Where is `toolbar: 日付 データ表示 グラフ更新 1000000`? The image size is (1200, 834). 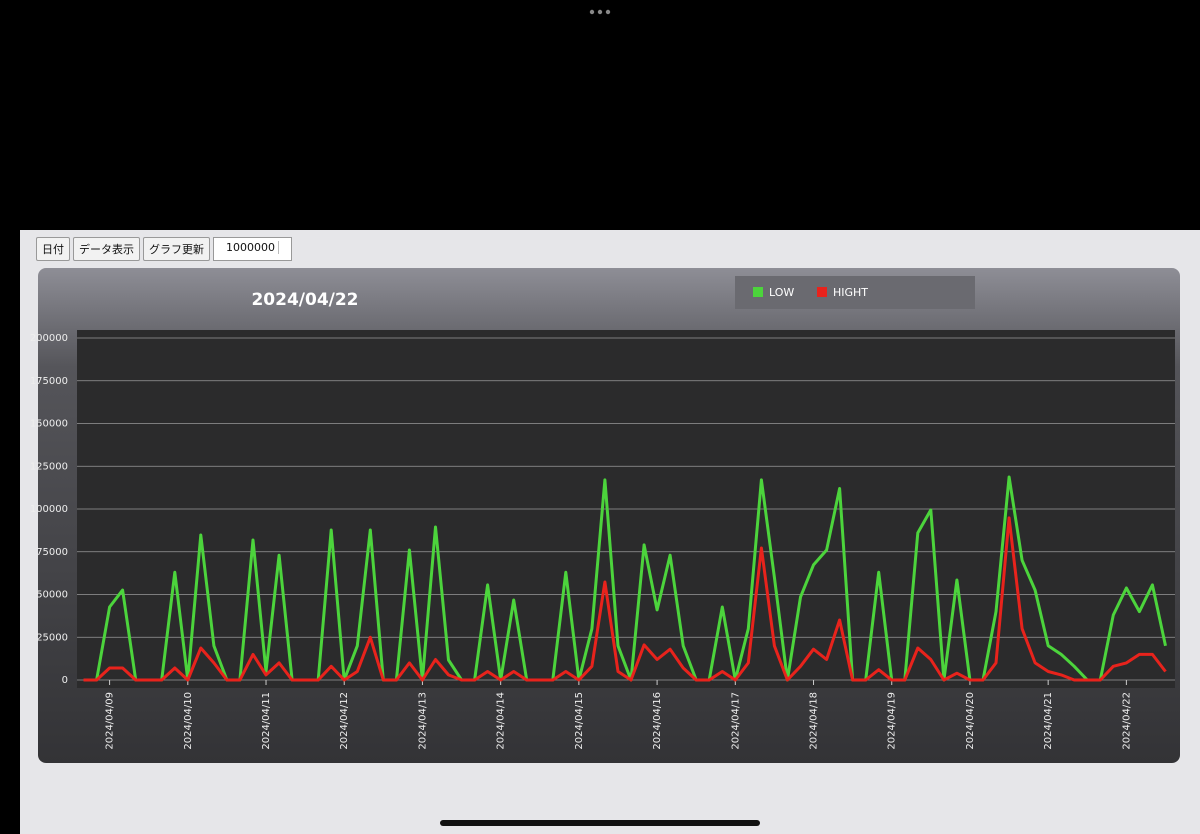
toolbar: 日付 データ表示 グラフ更新 1000000 is located at coordinates (164, 249).